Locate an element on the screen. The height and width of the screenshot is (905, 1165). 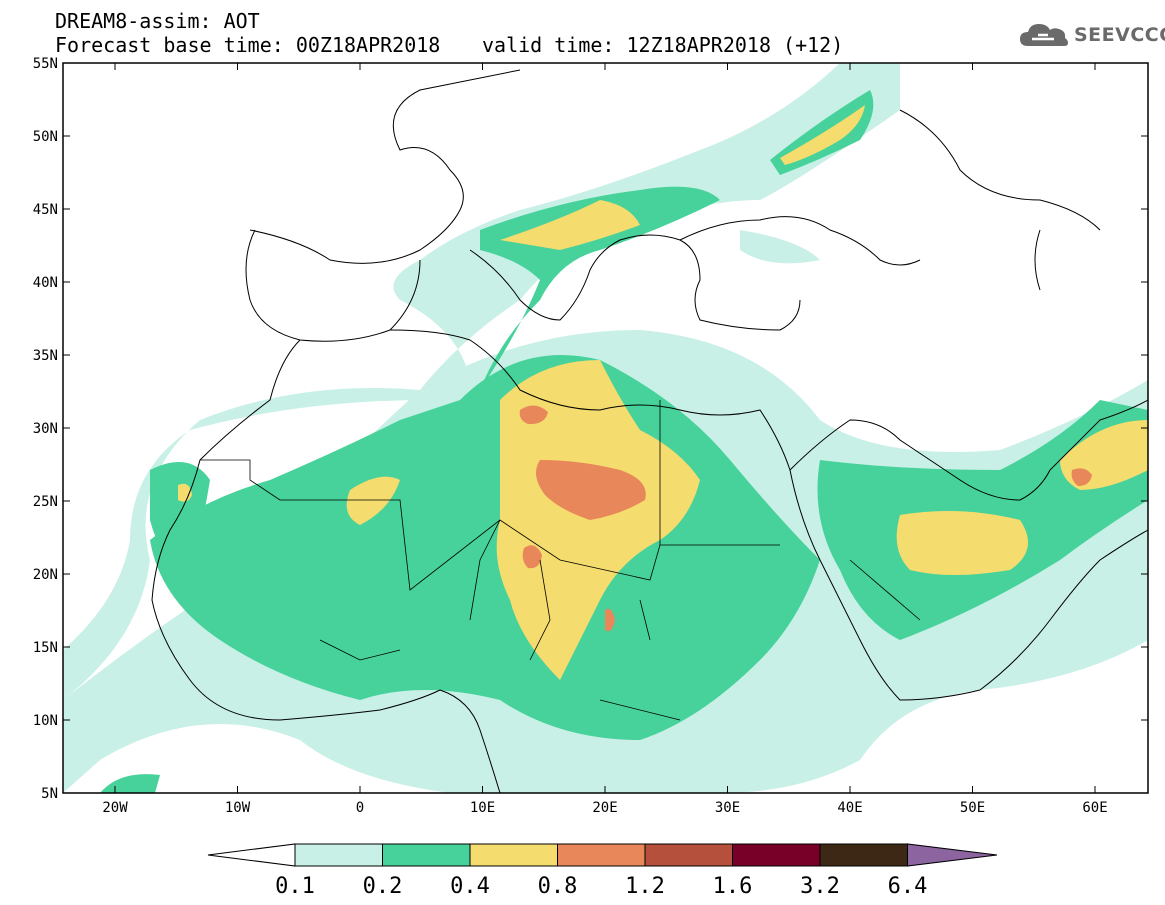
colorbar-over-arrow is located at coordinates (952, 855).